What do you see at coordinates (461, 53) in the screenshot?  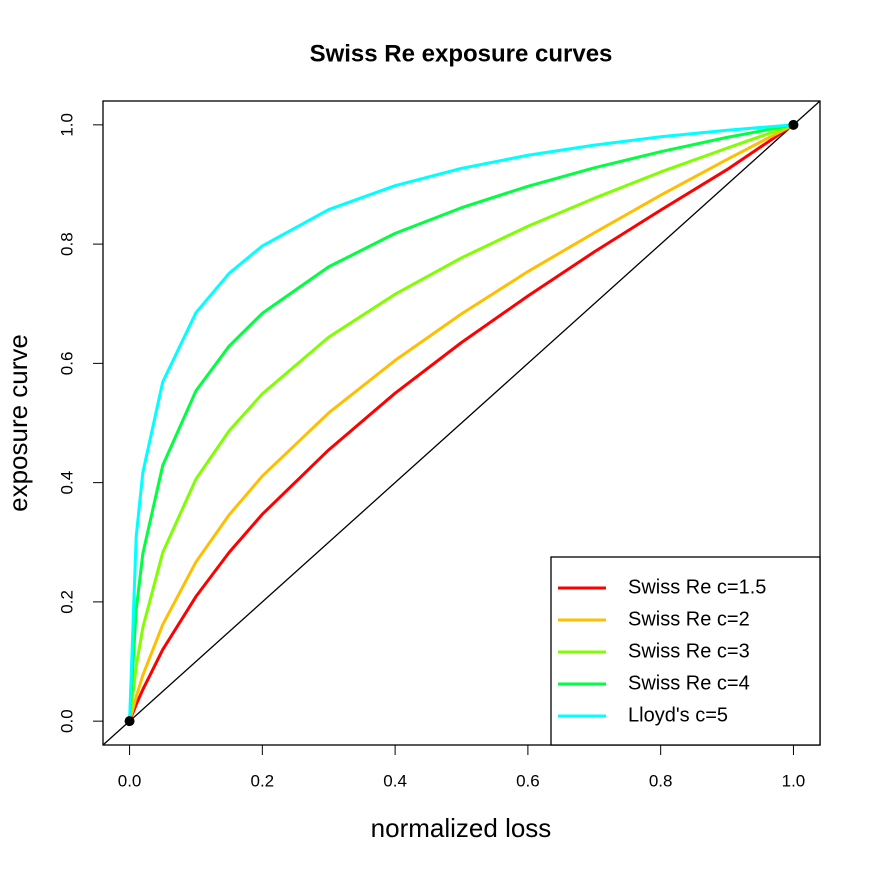 I see `chart-title: Swiss Re exposure curves` at bounding box center [461, 53].